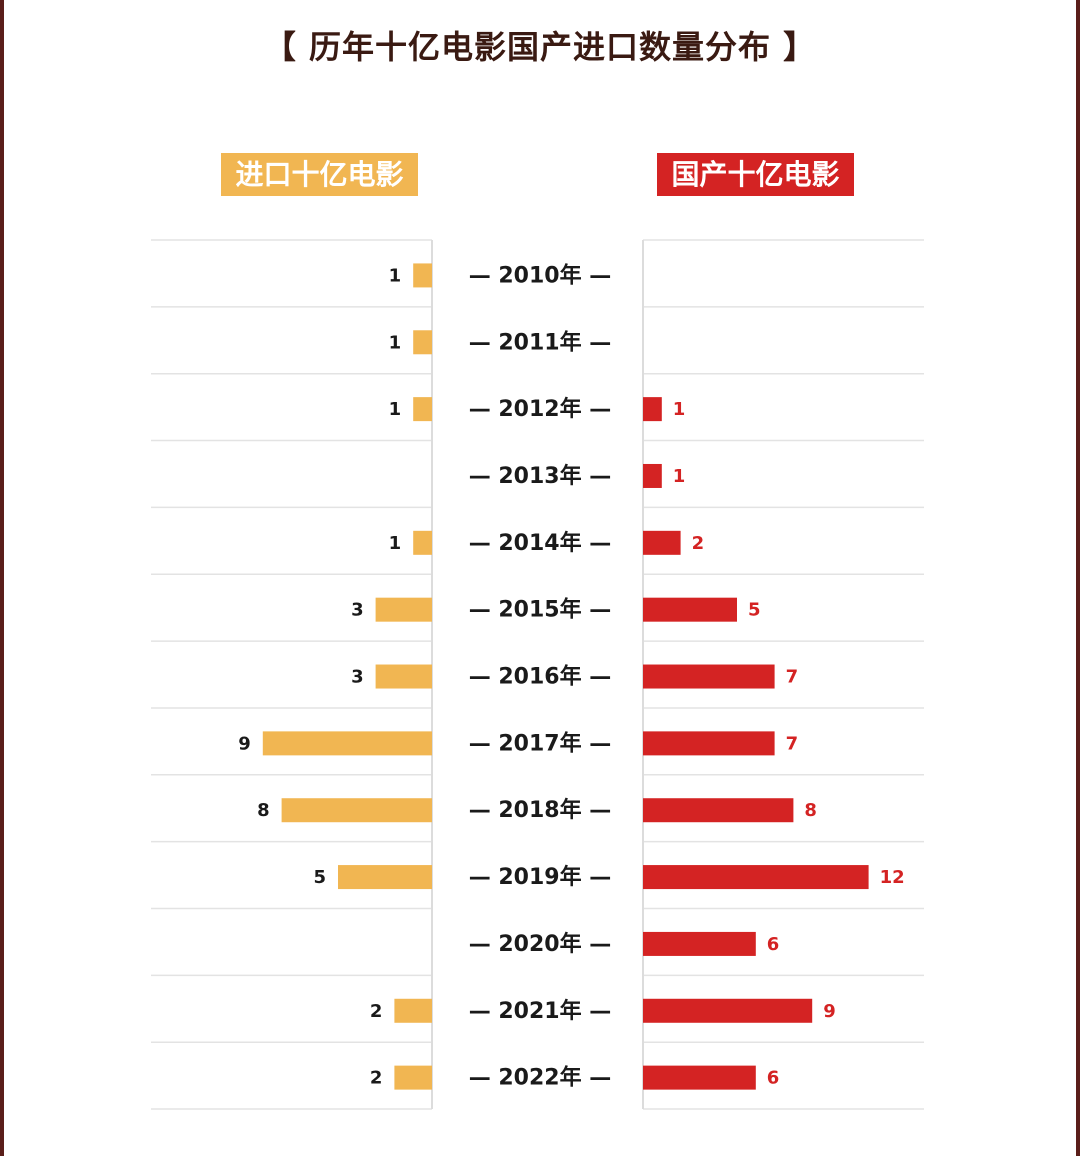 The width and height of the screenshot is (1080, 1156). Describe the element at coordinates (540, 610) in the screenshot. I see `year-label: — 2015年 —` at that location.